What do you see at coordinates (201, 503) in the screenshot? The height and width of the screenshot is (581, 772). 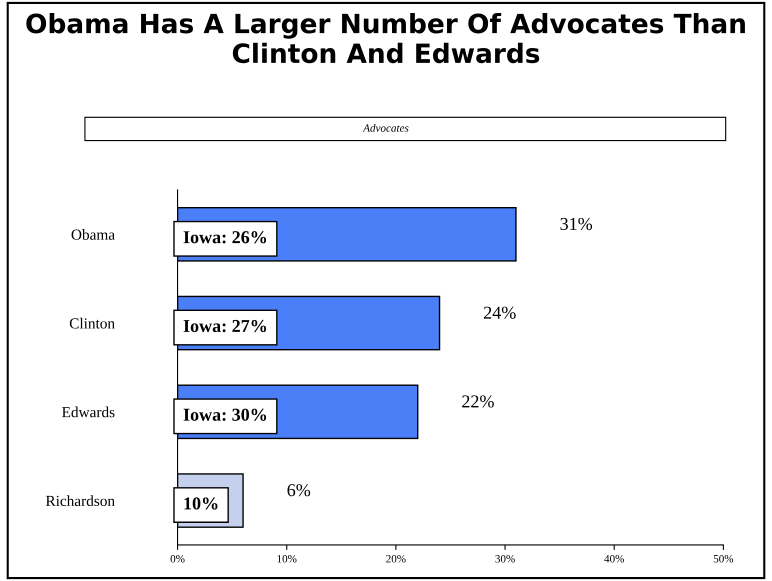 I see `annotation: 10%` at bounding box center [201, 503].